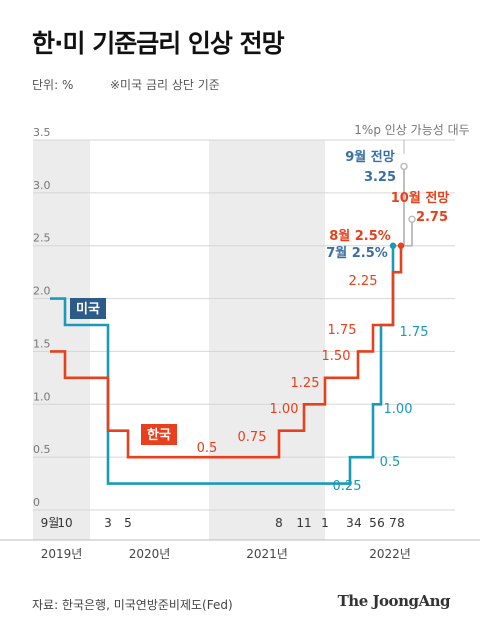  What do you see at coordinates (358, 523) in the screenshot?
I see `x-tick-label: 4` at bounding box center [358, 523].